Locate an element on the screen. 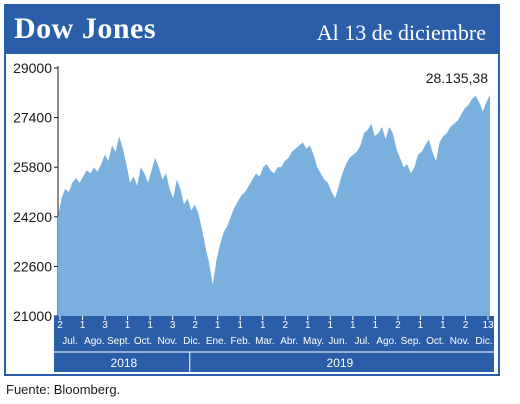 The image size is (520, 404). chart-header: Dow Jones Al 13 de diciembre is located at coordinates (252, 30).